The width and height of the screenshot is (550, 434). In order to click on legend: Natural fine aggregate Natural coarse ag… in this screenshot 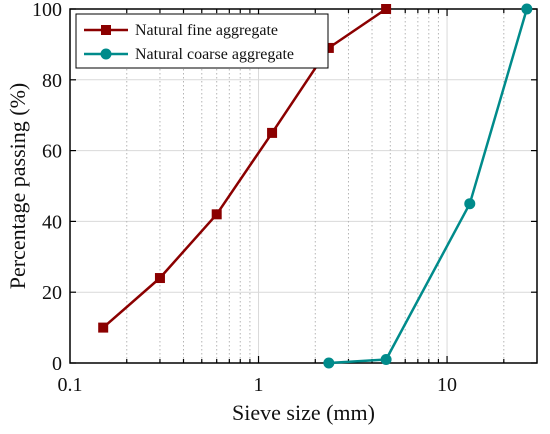, I will do `click(202, 41)`.